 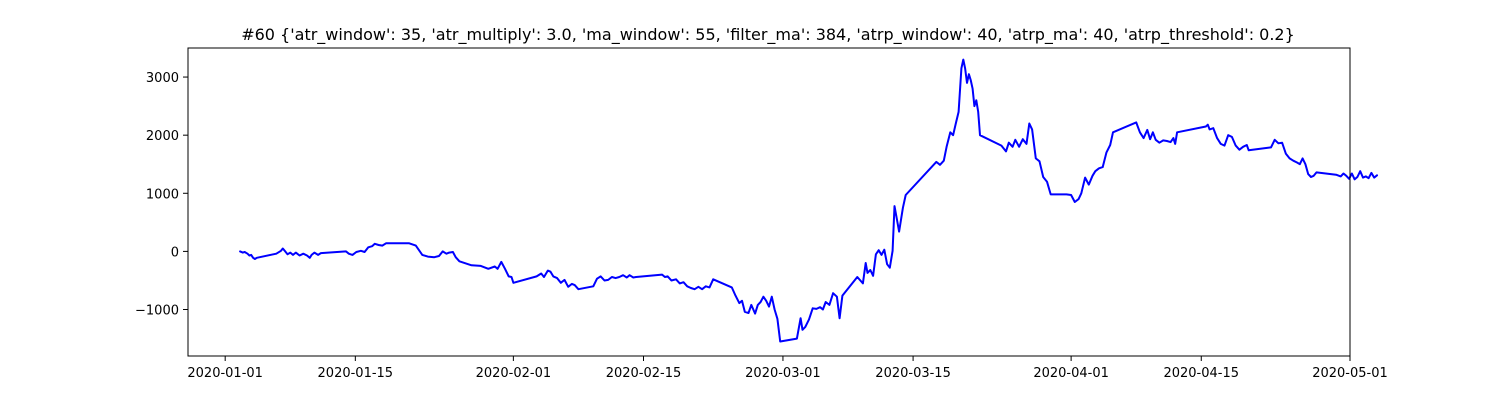 What do you see at coordinates (1071, 373) in the screenshot?
I see `x-tick-label: 2020-04-01` at bounding box center [1071, 373].